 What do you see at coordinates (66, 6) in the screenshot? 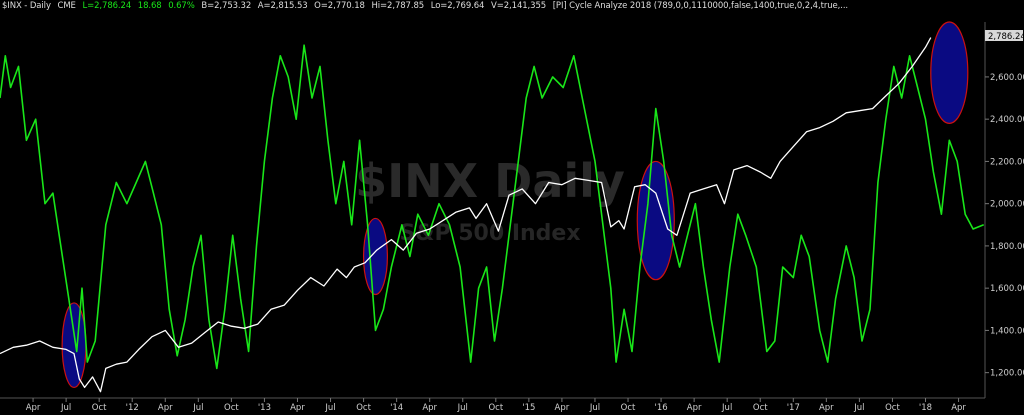
I see `exchange-label: CME` at bounding box center [66, 6].